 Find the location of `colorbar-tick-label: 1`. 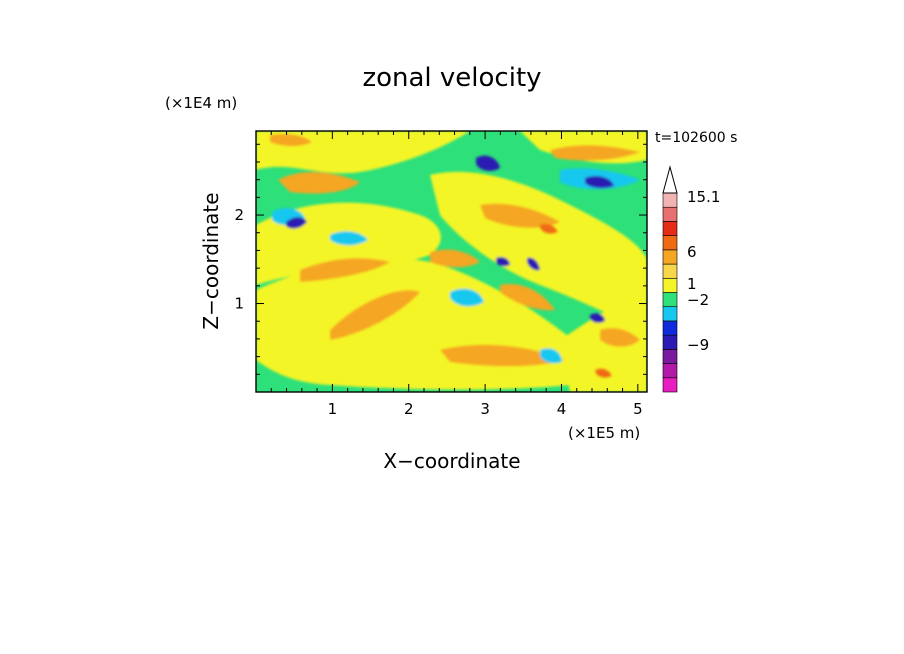

colorbar-tick-label: 1 is located at coordinates (692, 284).